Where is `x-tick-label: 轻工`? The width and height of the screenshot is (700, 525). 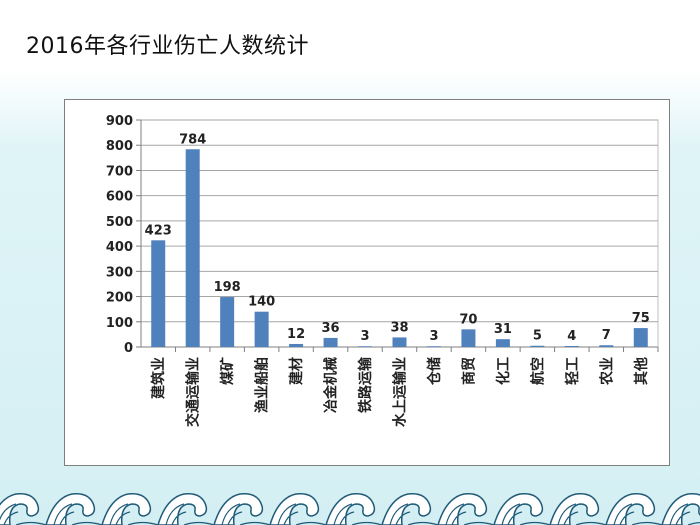 x-tick-label: 轻工 is located at coordinates (572, 371).